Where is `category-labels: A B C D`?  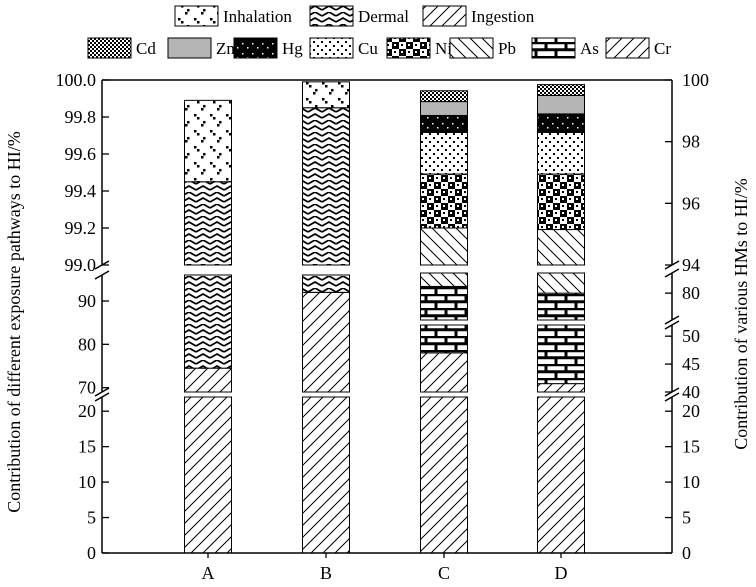
category-labels: A B C D is located at coordinates (385, 568).